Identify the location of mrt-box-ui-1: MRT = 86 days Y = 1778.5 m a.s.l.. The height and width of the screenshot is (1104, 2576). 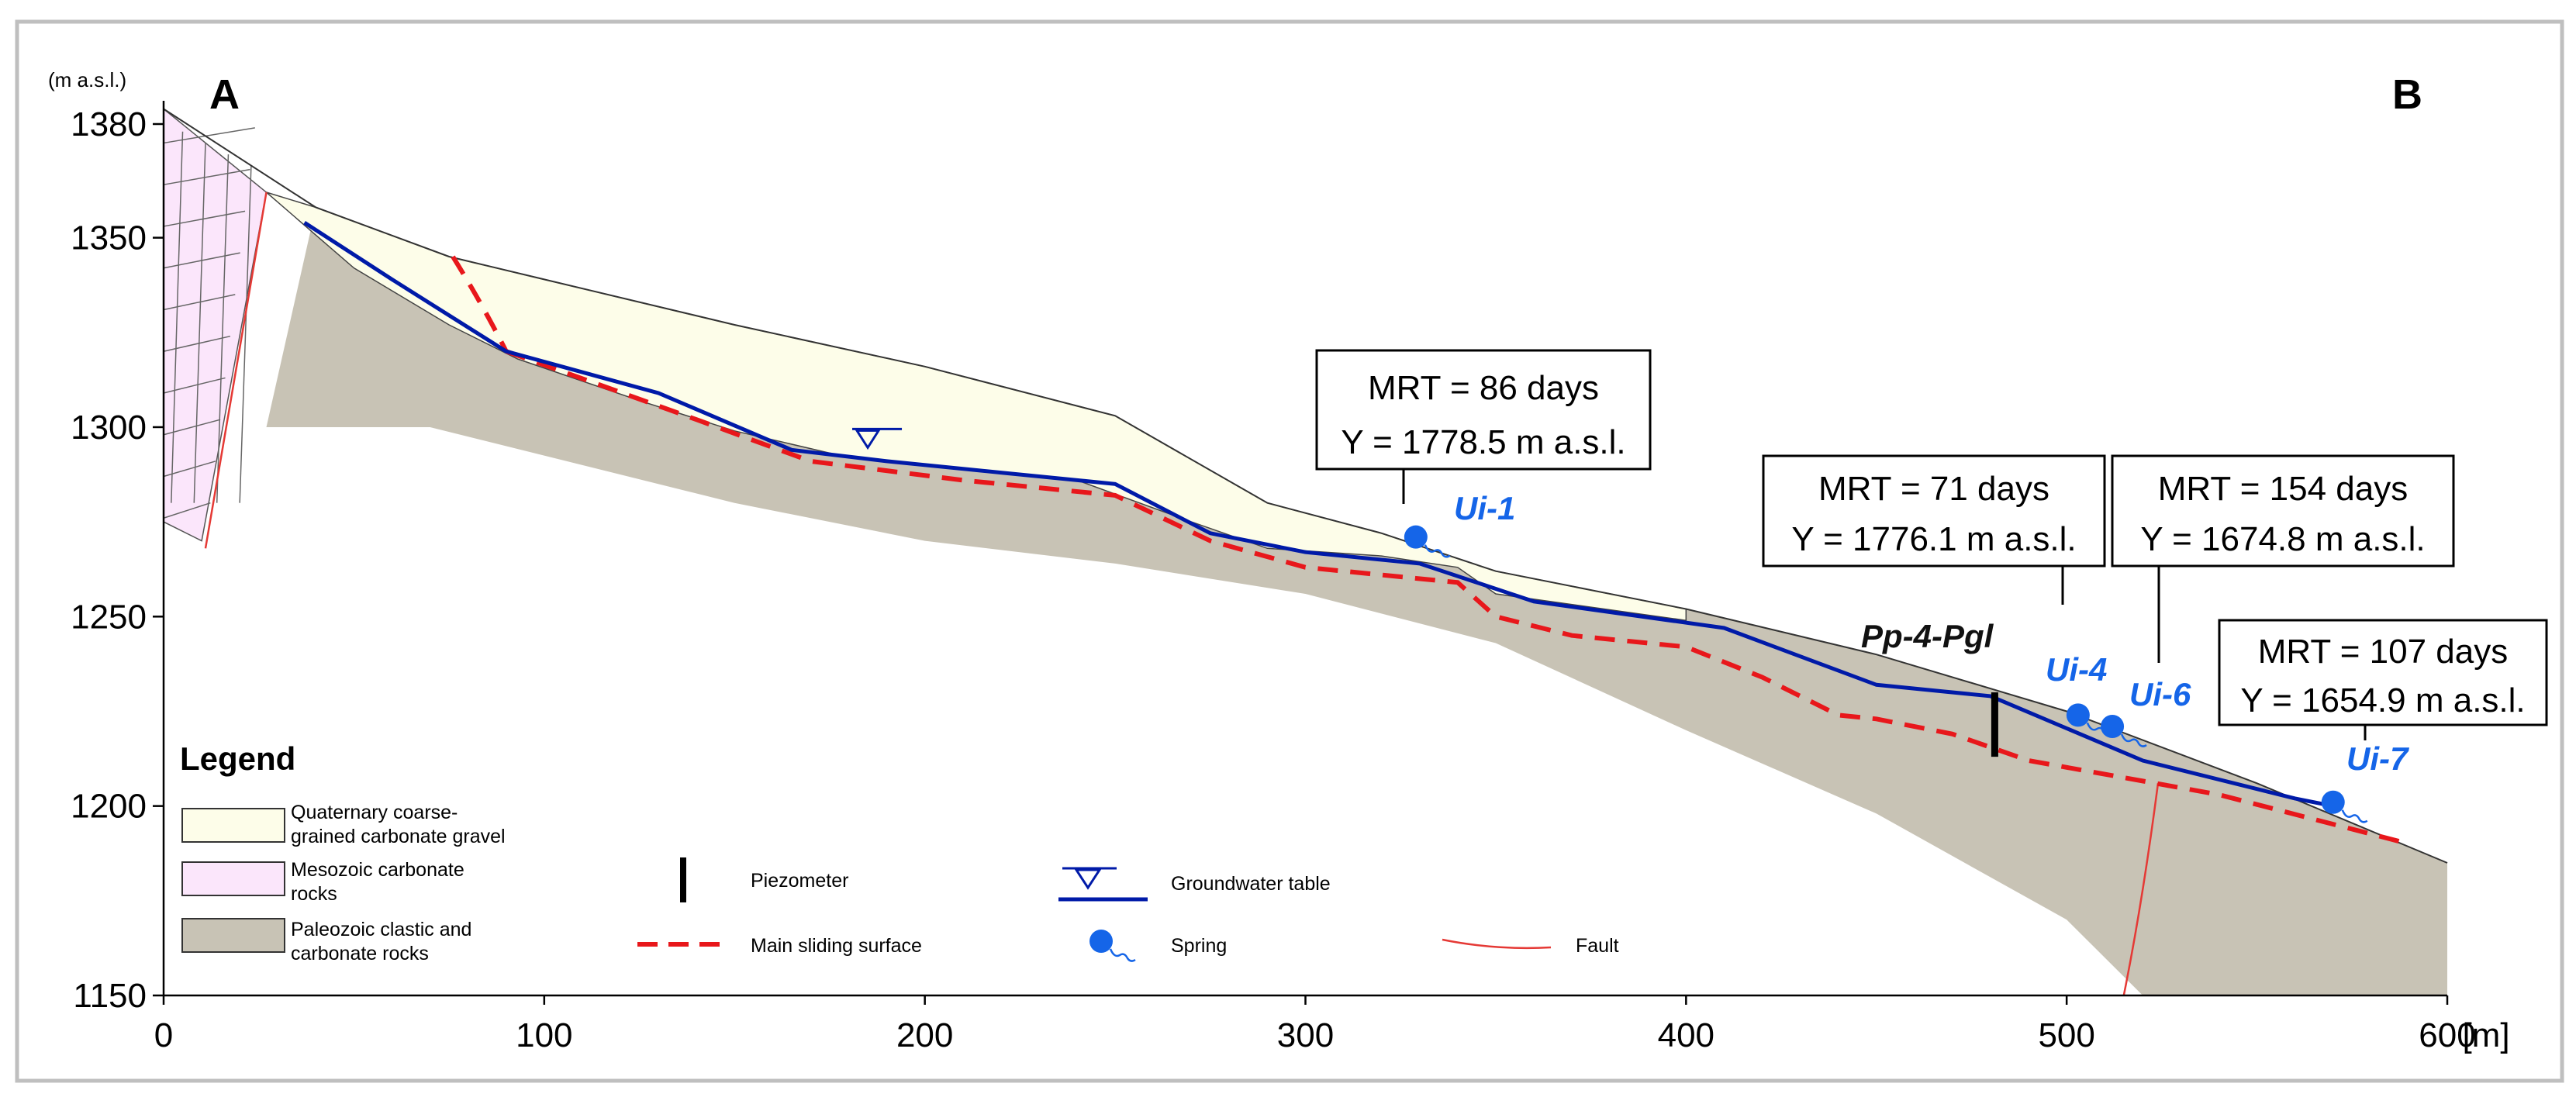
(1484, 426).